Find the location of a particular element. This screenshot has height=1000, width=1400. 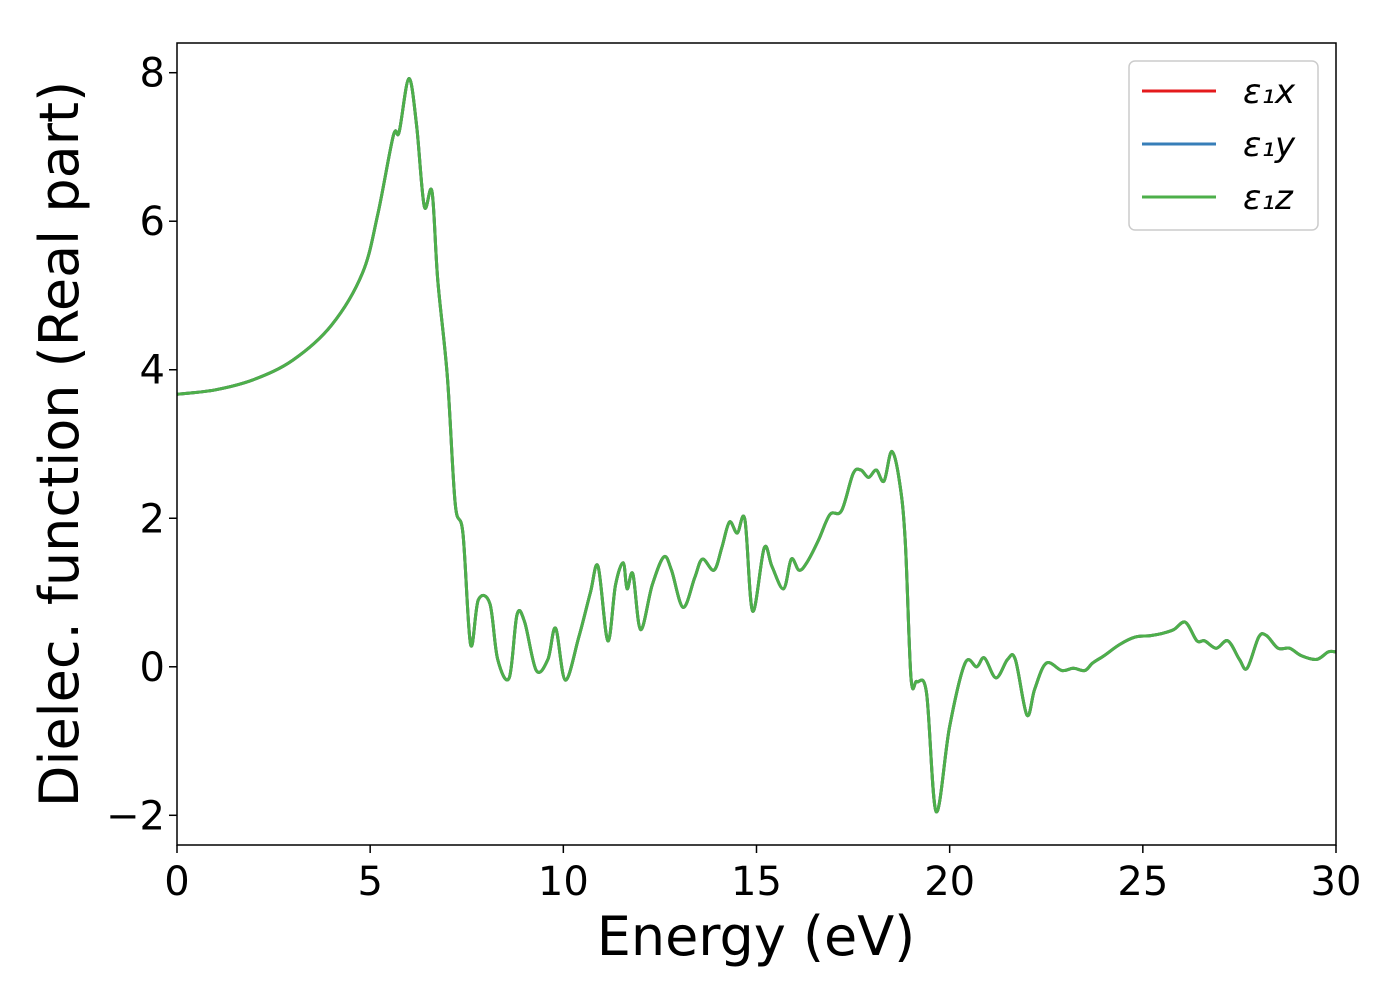

y-axis-label: Dielec. function (Real part) is located at coordinates (59, 444).